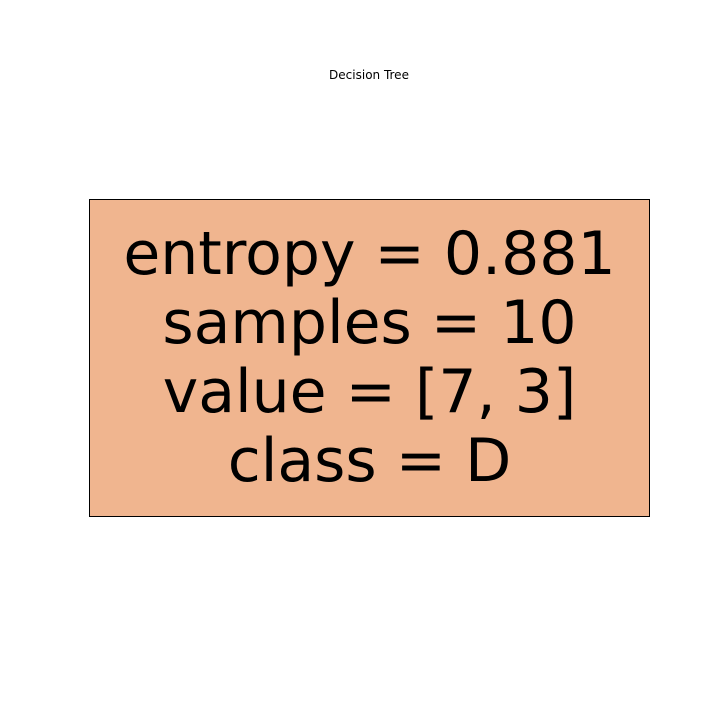  What do you see at coordinates (369, 392) in the screenshot?
I see `node-value: value = [7, 3]` at bounding box center [369, 392].